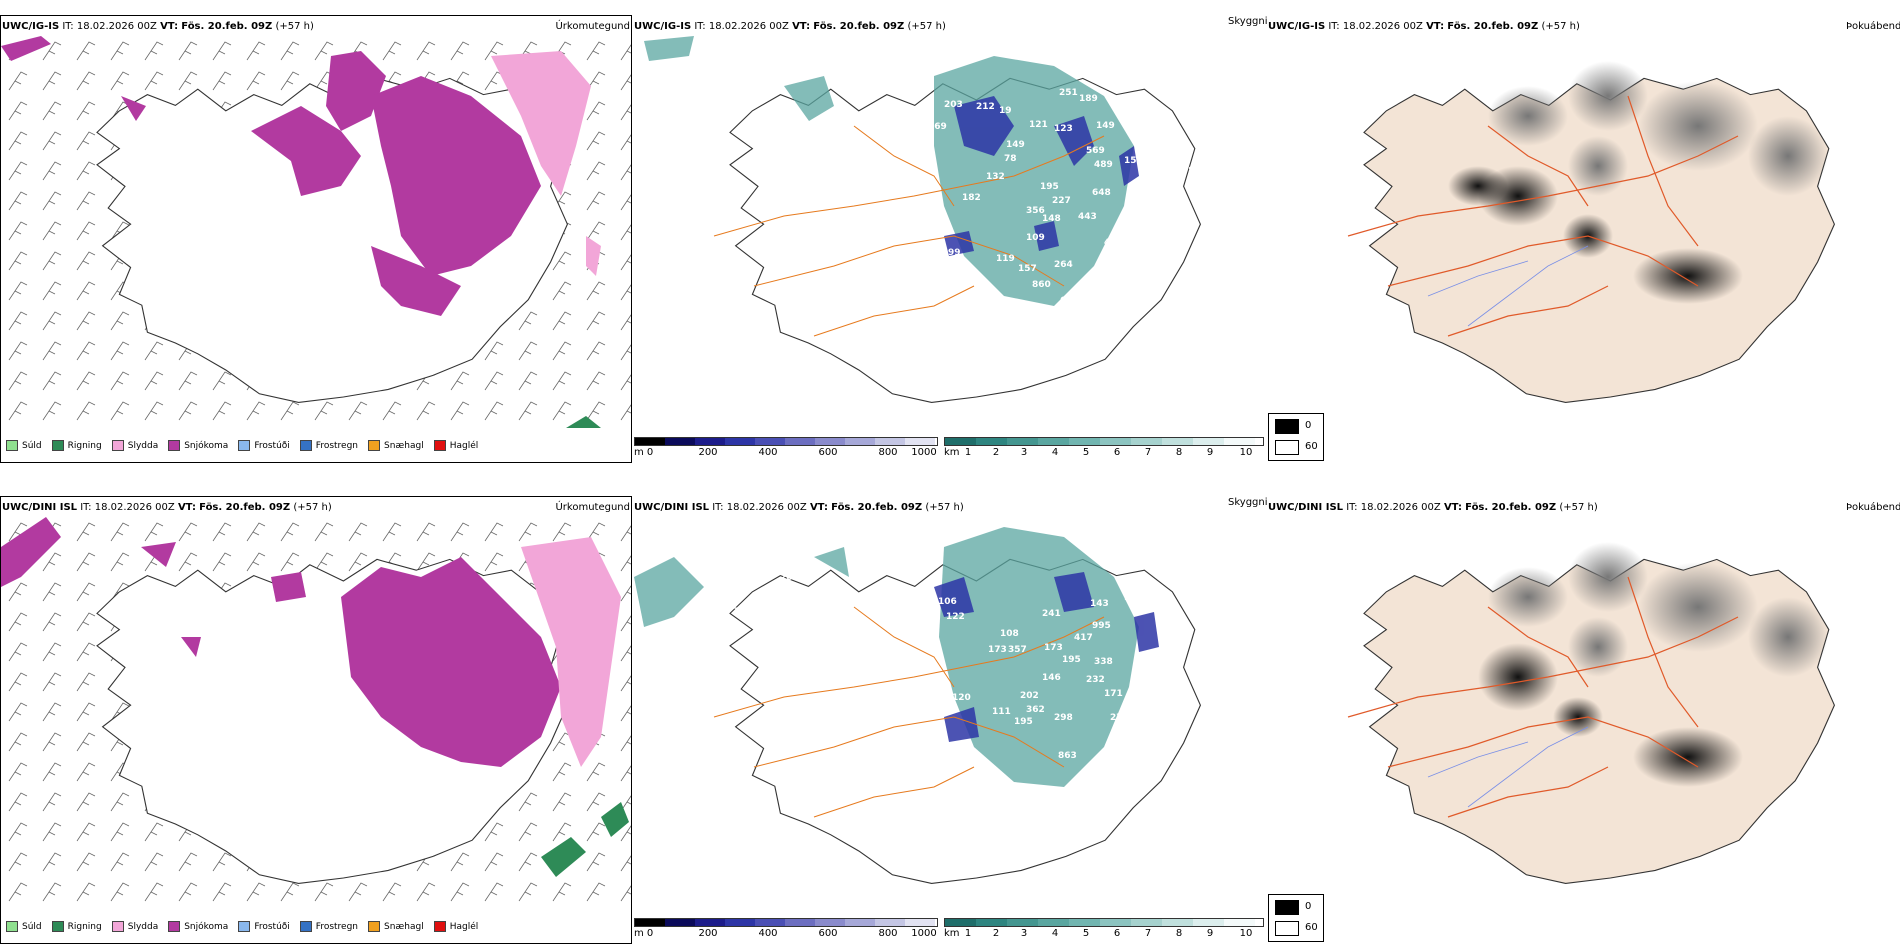 The height and width of the screenshot is (950, 1900). Describe the element at coordinates (1210, 452) in the screenshot. I see `visibility-tick: 9` at that location.